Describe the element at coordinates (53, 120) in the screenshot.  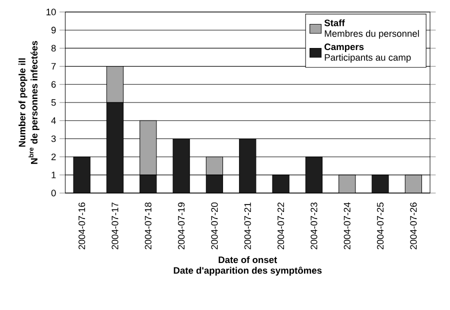
I see `y-tick-label: 4` at that location.